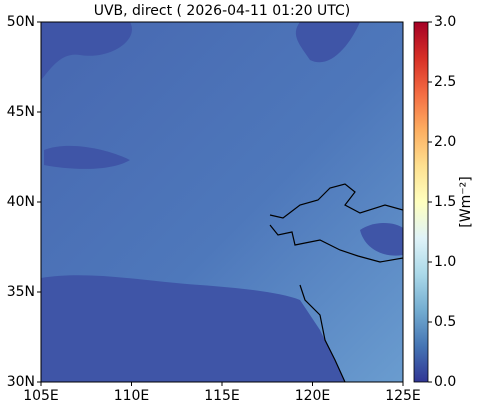  I want to click on chart-title: UVB, direct ( 2026-04-11 01:20 UTC), so click(222, 11).